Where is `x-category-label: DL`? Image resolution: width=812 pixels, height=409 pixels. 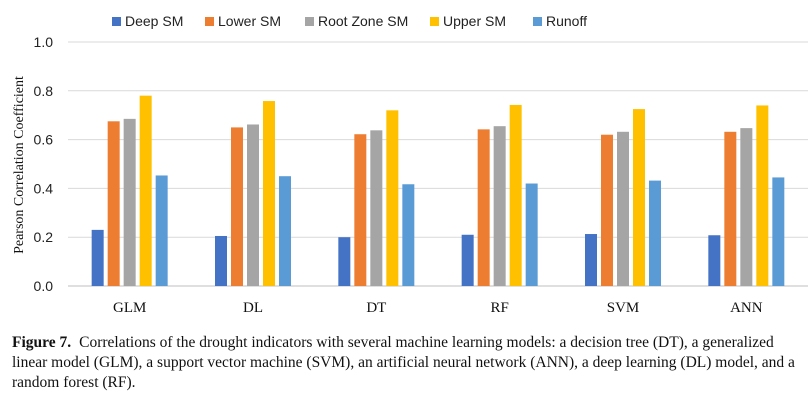 x-category-label: DL is located at coordinates (253, 308).